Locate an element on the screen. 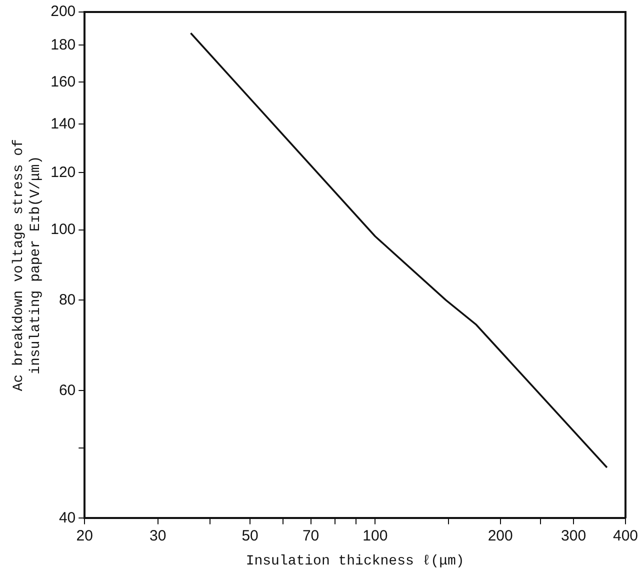  x-axis-title: Insulation thickness ℓ(μm) is located at coordinates (355, 561).